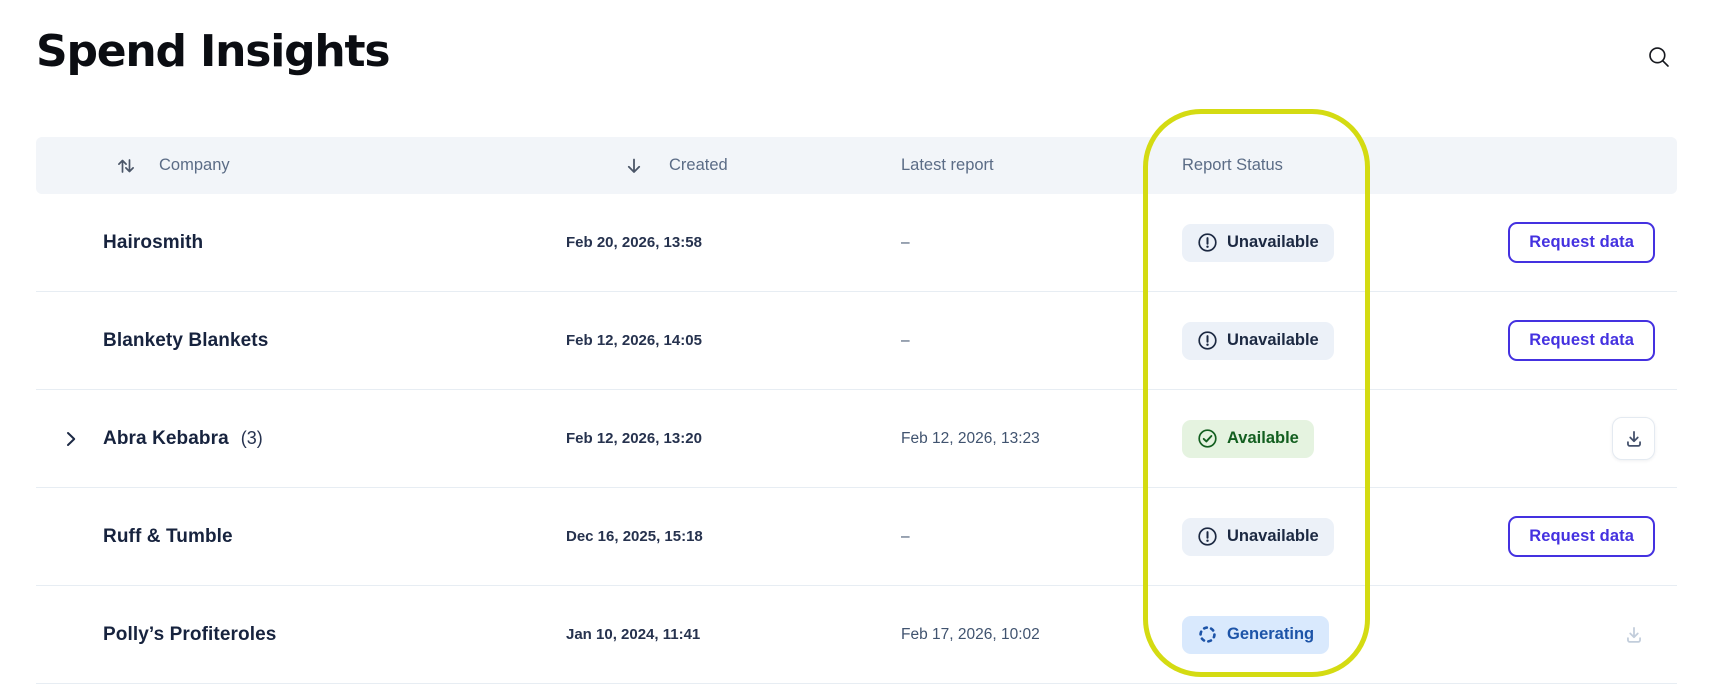  Describe the element at coordinates (126, 166) in the screenshot. I see `sort-company-icon` at that location.